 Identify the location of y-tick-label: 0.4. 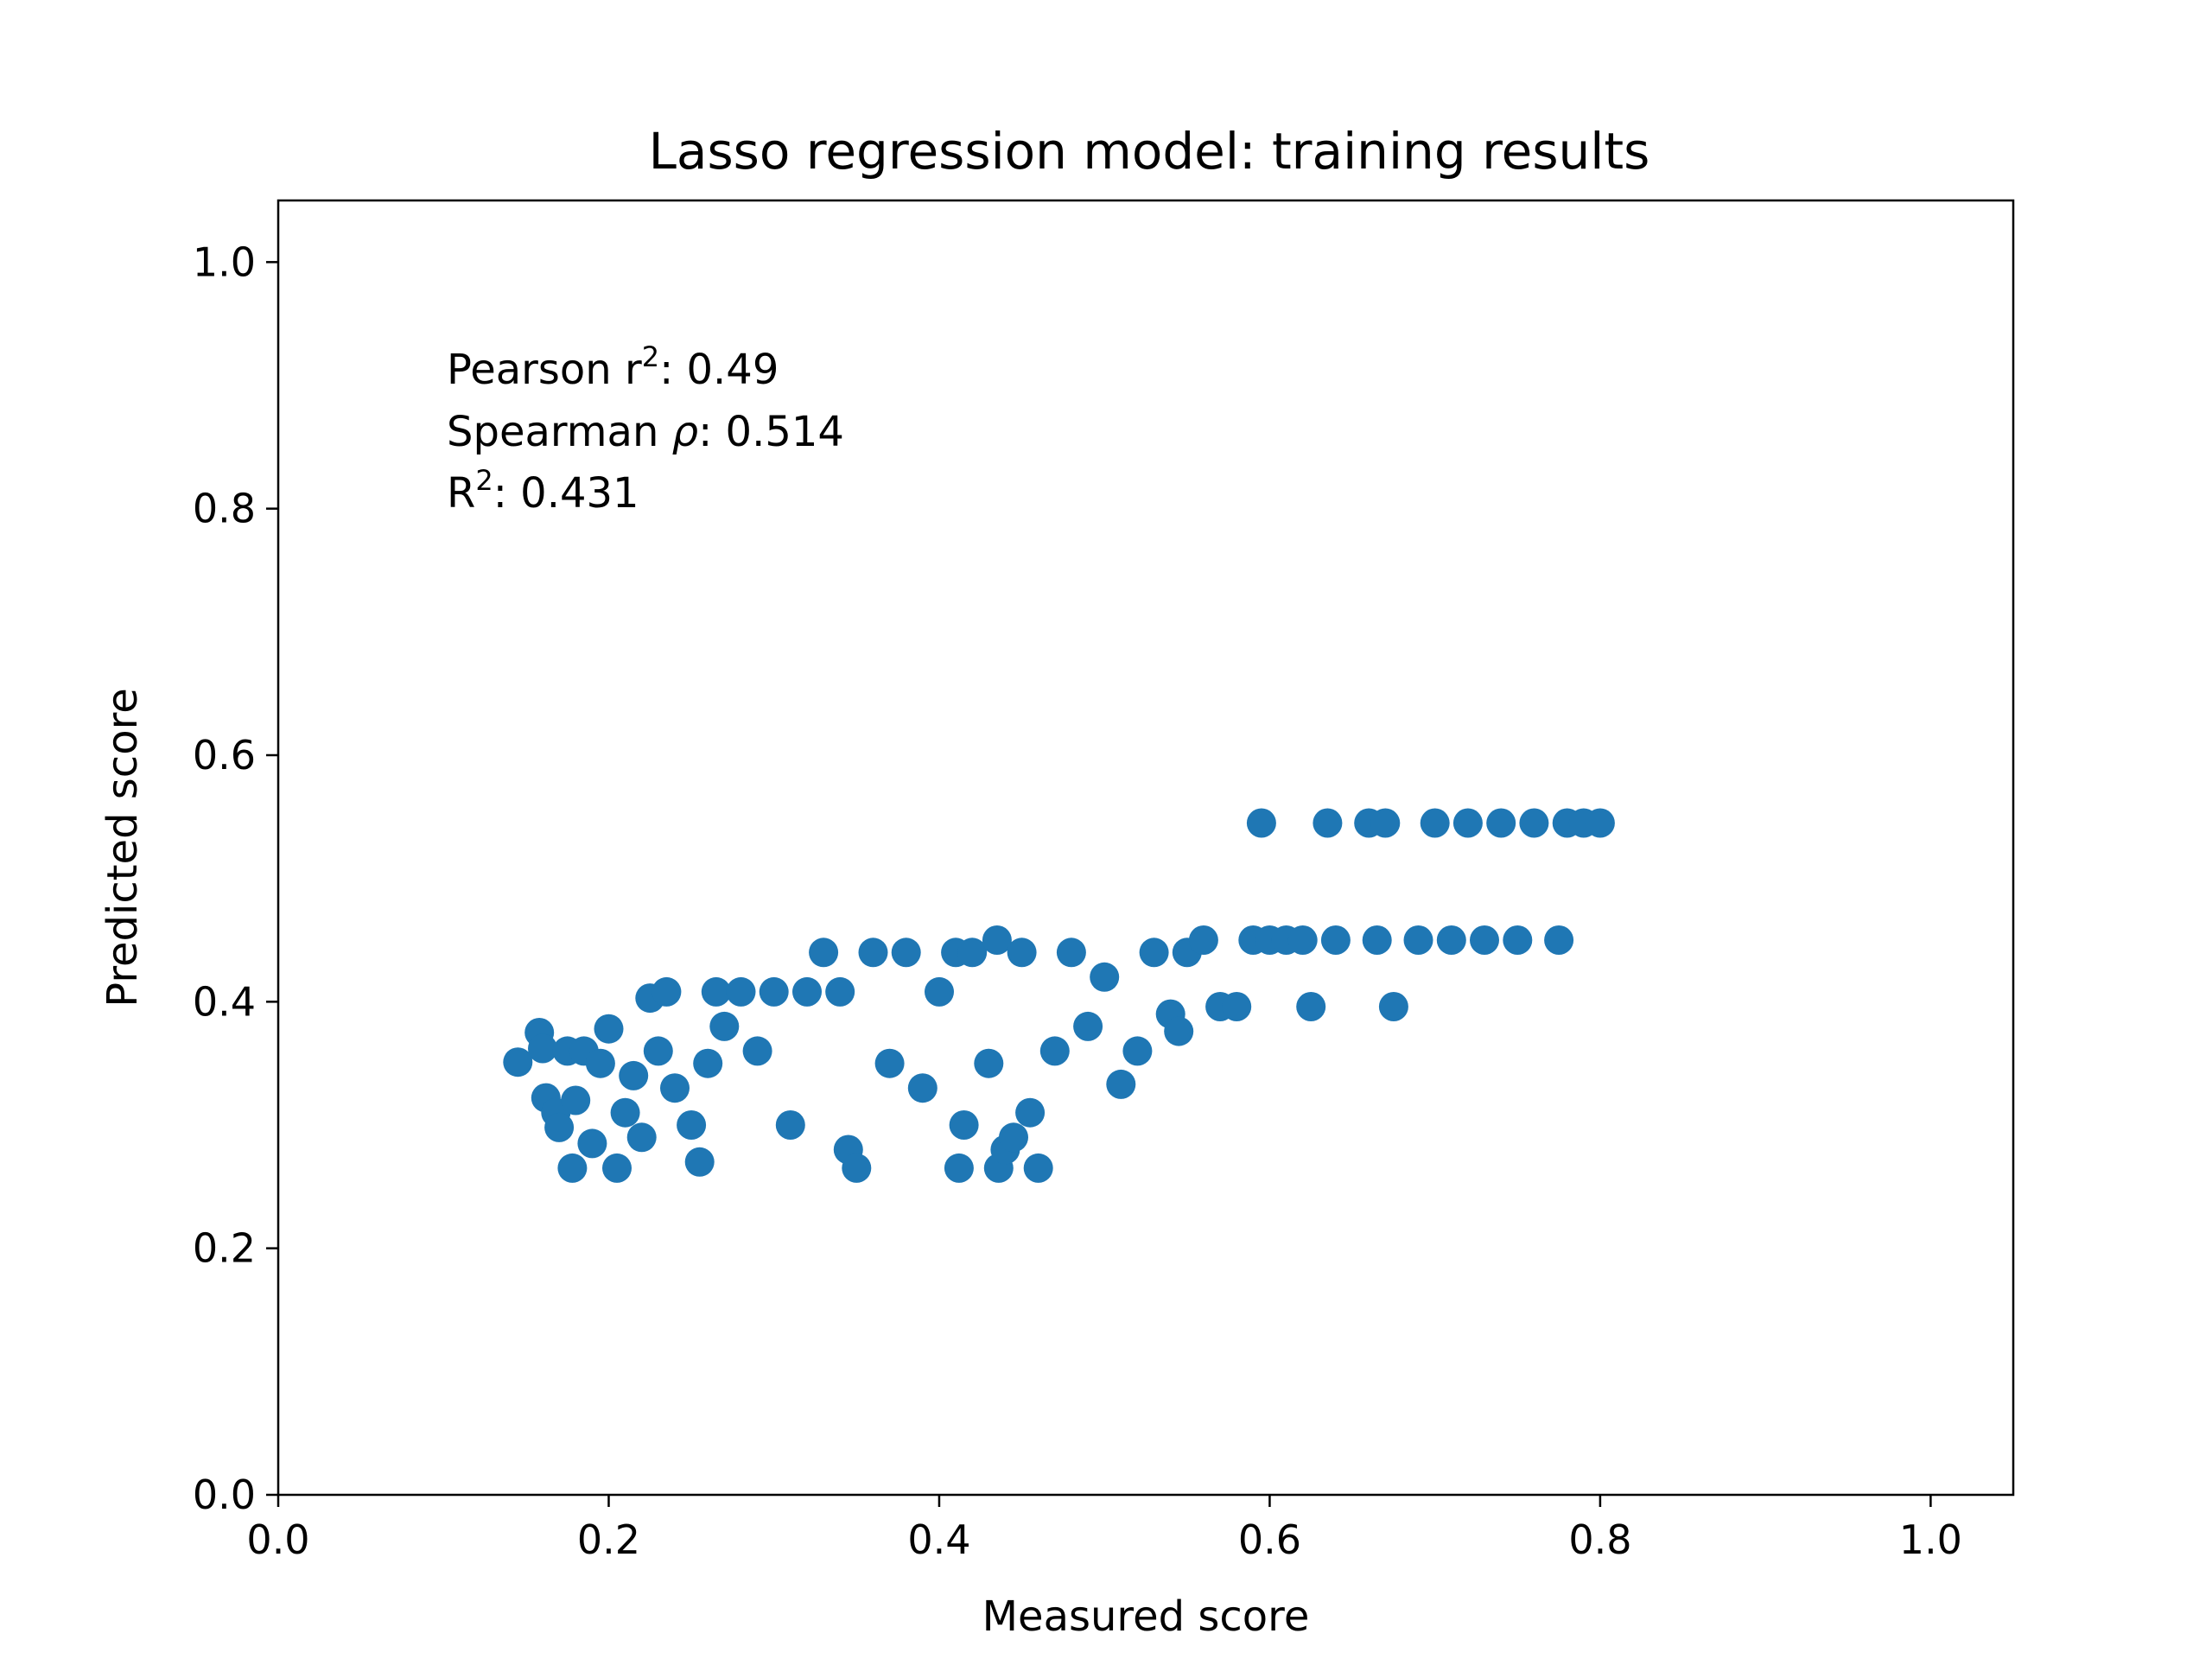
(224, 1001).